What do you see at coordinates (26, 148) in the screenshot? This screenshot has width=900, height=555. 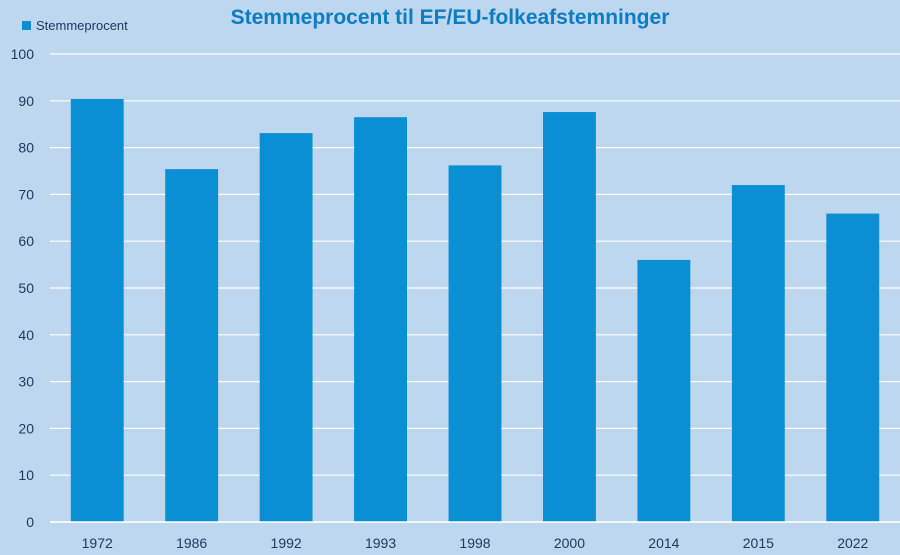 I see `y-tick-label: 80` at bounding box center [26, 148].